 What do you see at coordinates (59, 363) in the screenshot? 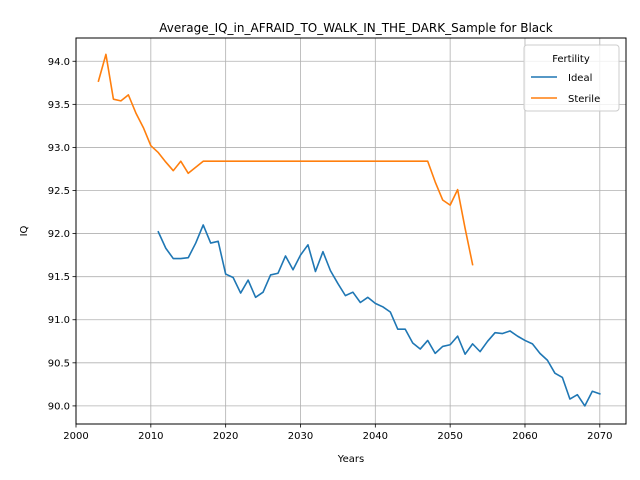
I see `y-tick-label: 90.5` at bounding box center [59, 363].